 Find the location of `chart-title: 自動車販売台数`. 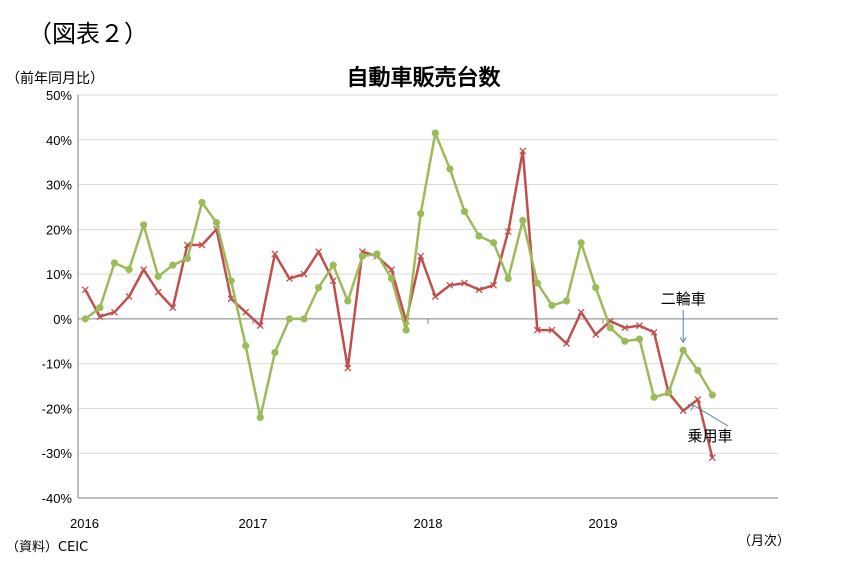

chart-title: 自動車販売台数 is located at coordinates (423, 78).